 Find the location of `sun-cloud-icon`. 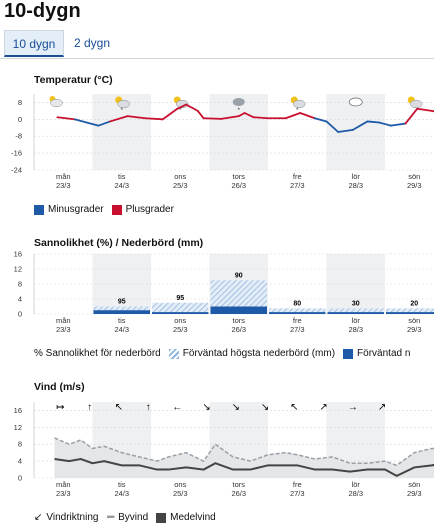

sun-cloud-icon is located at coordinates (415, 102).